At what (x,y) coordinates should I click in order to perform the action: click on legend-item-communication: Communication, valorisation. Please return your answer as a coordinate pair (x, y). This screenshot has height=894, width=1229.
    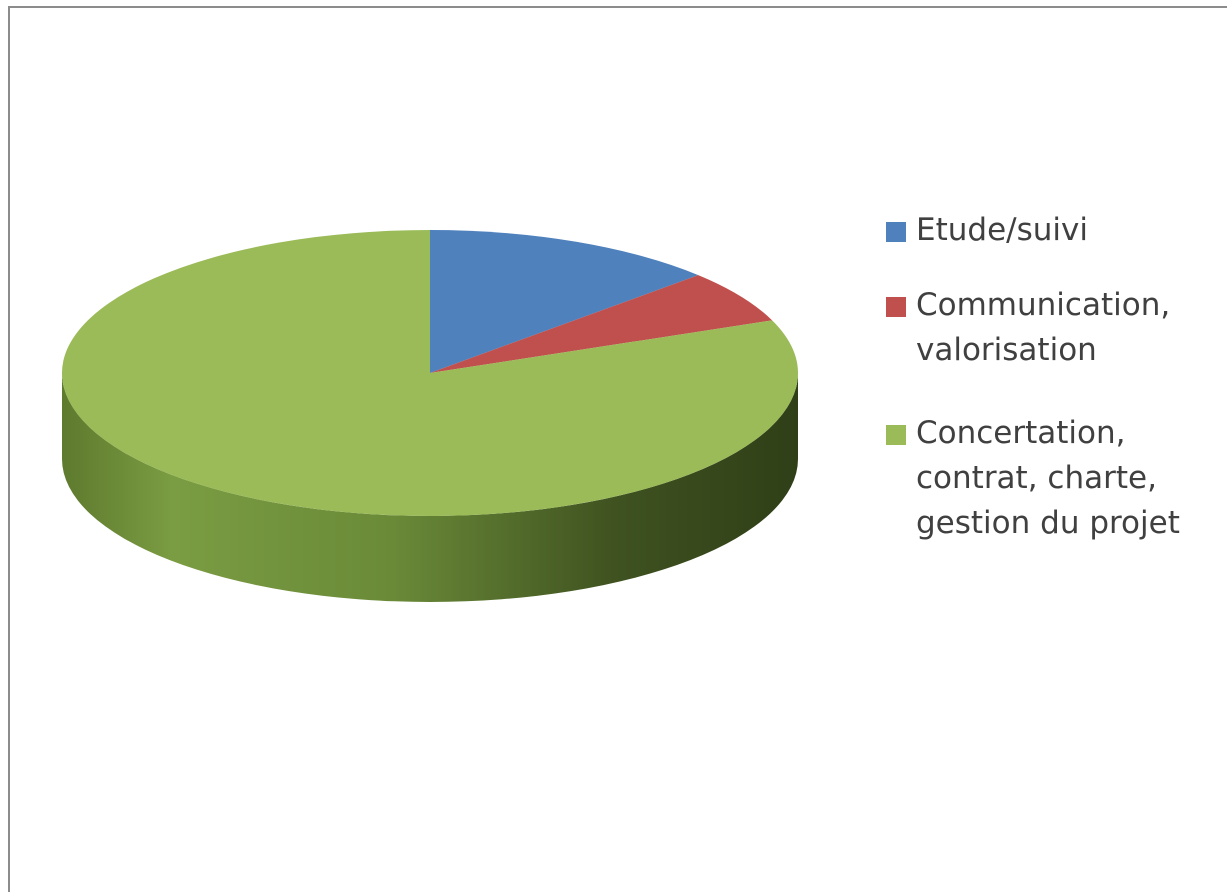
    Looking at the image, I should click on (1050, 328).